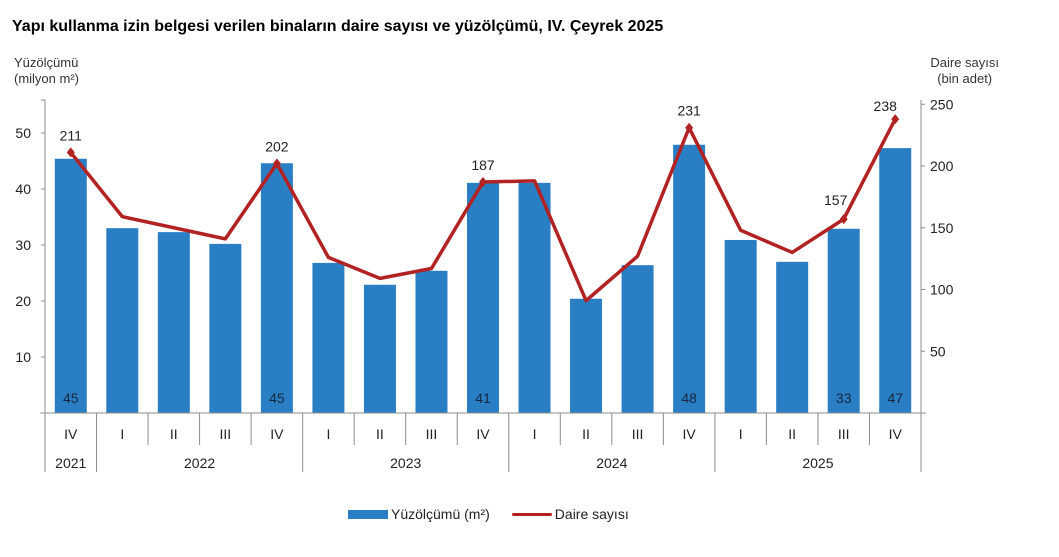 The width and height of the screenshot is (1059, 557). I want to click on legend-item-dwellings: Daire sayısı, so click(570, 514).